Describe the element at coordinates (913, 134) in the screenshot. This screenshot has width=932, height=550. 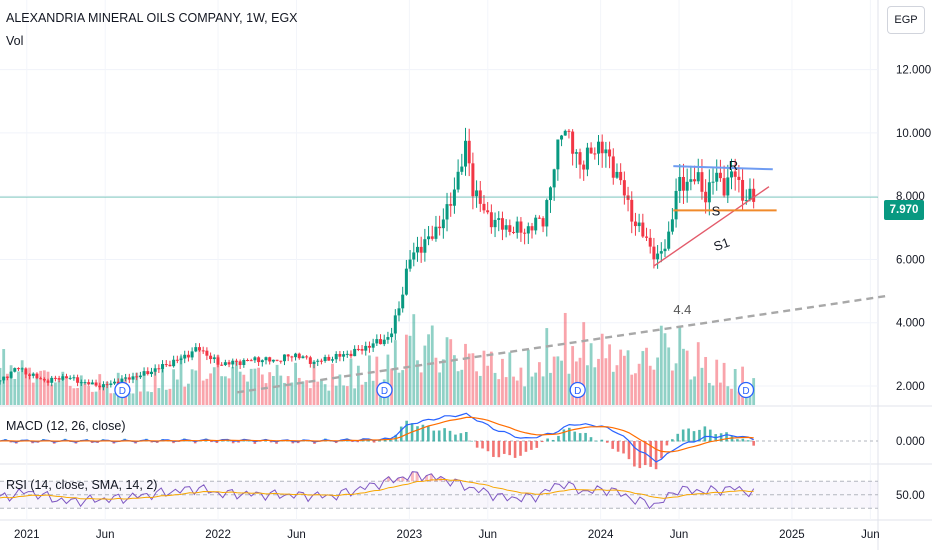
I see `price-tick-label: 10.000` at that location.